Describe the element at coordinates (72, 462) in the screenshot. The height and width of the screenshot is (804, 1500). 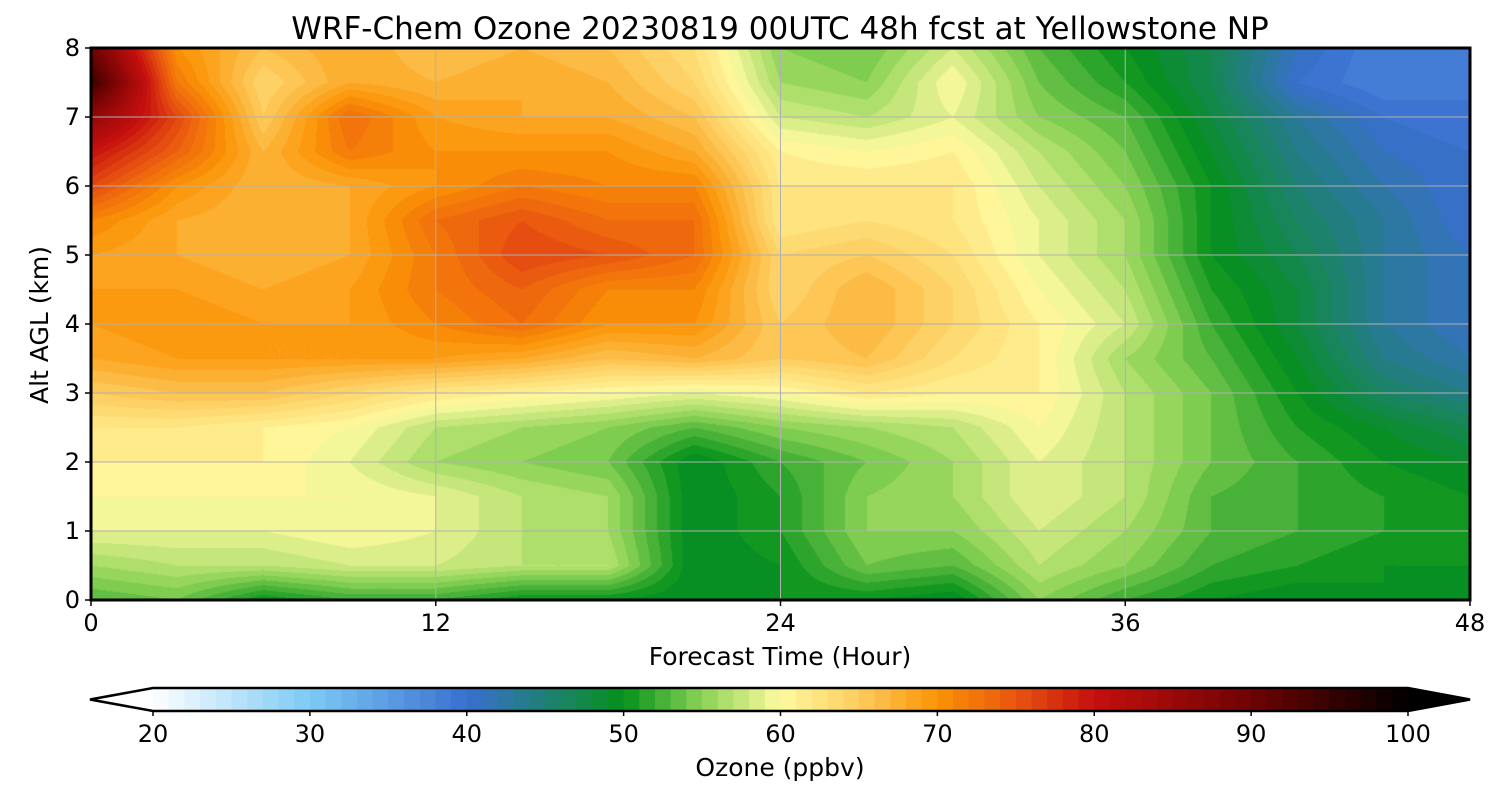
I see `y-tick-label: 2` at that location.